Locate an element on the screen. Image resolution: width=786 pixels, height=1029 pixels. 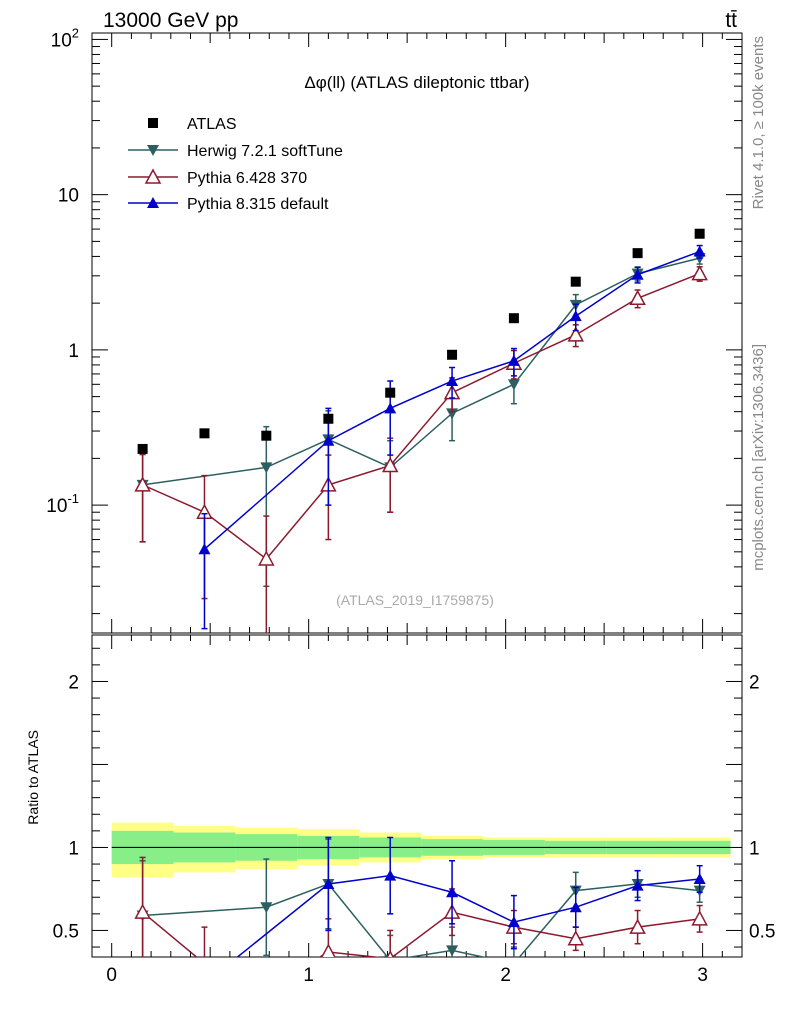
legend-marker-pythia6 is located at coordinates (153, 176).